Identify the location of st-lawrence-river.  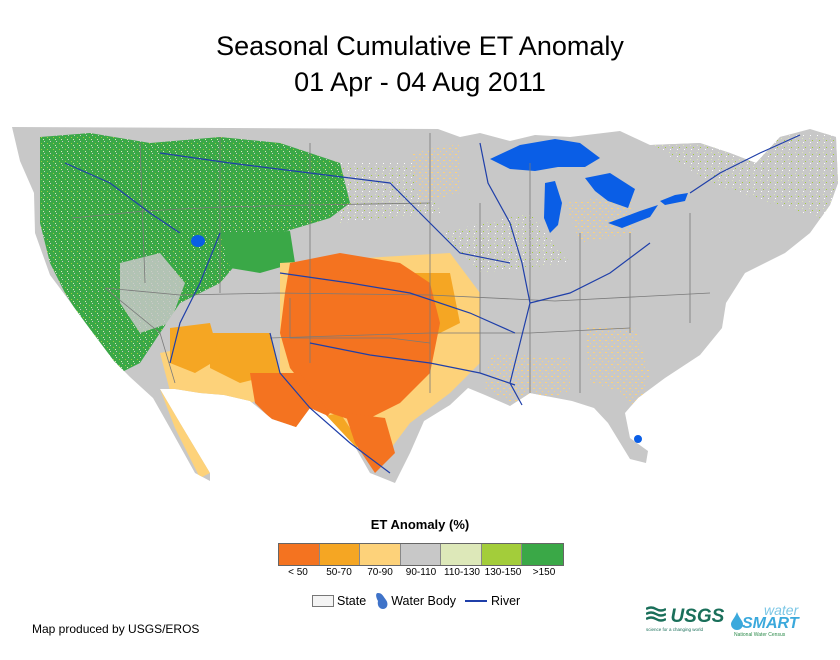
(745, 164).